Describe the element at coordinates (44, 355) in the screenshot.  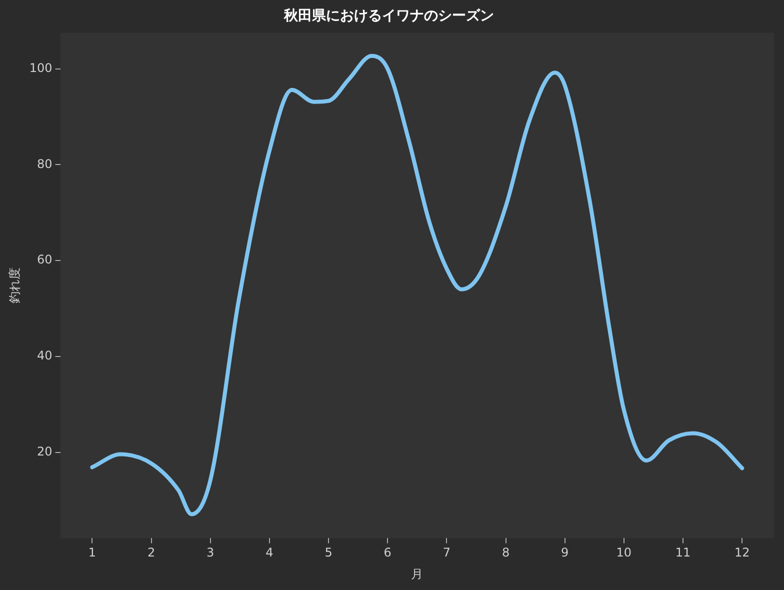
I see `y-tick-label: 40` at that location.